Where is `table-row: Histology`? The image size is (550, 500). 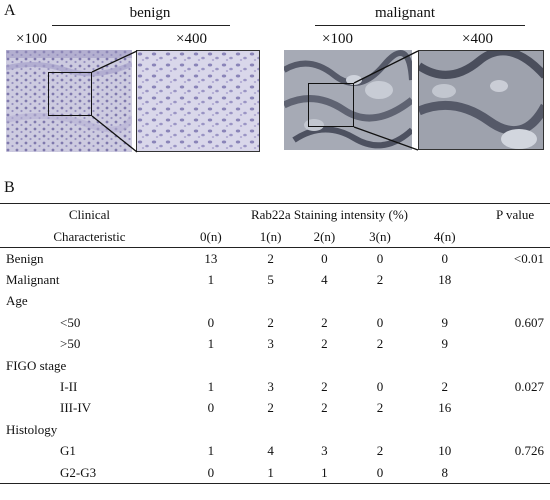 table-row: Histology is located at coordinates (32, 429).